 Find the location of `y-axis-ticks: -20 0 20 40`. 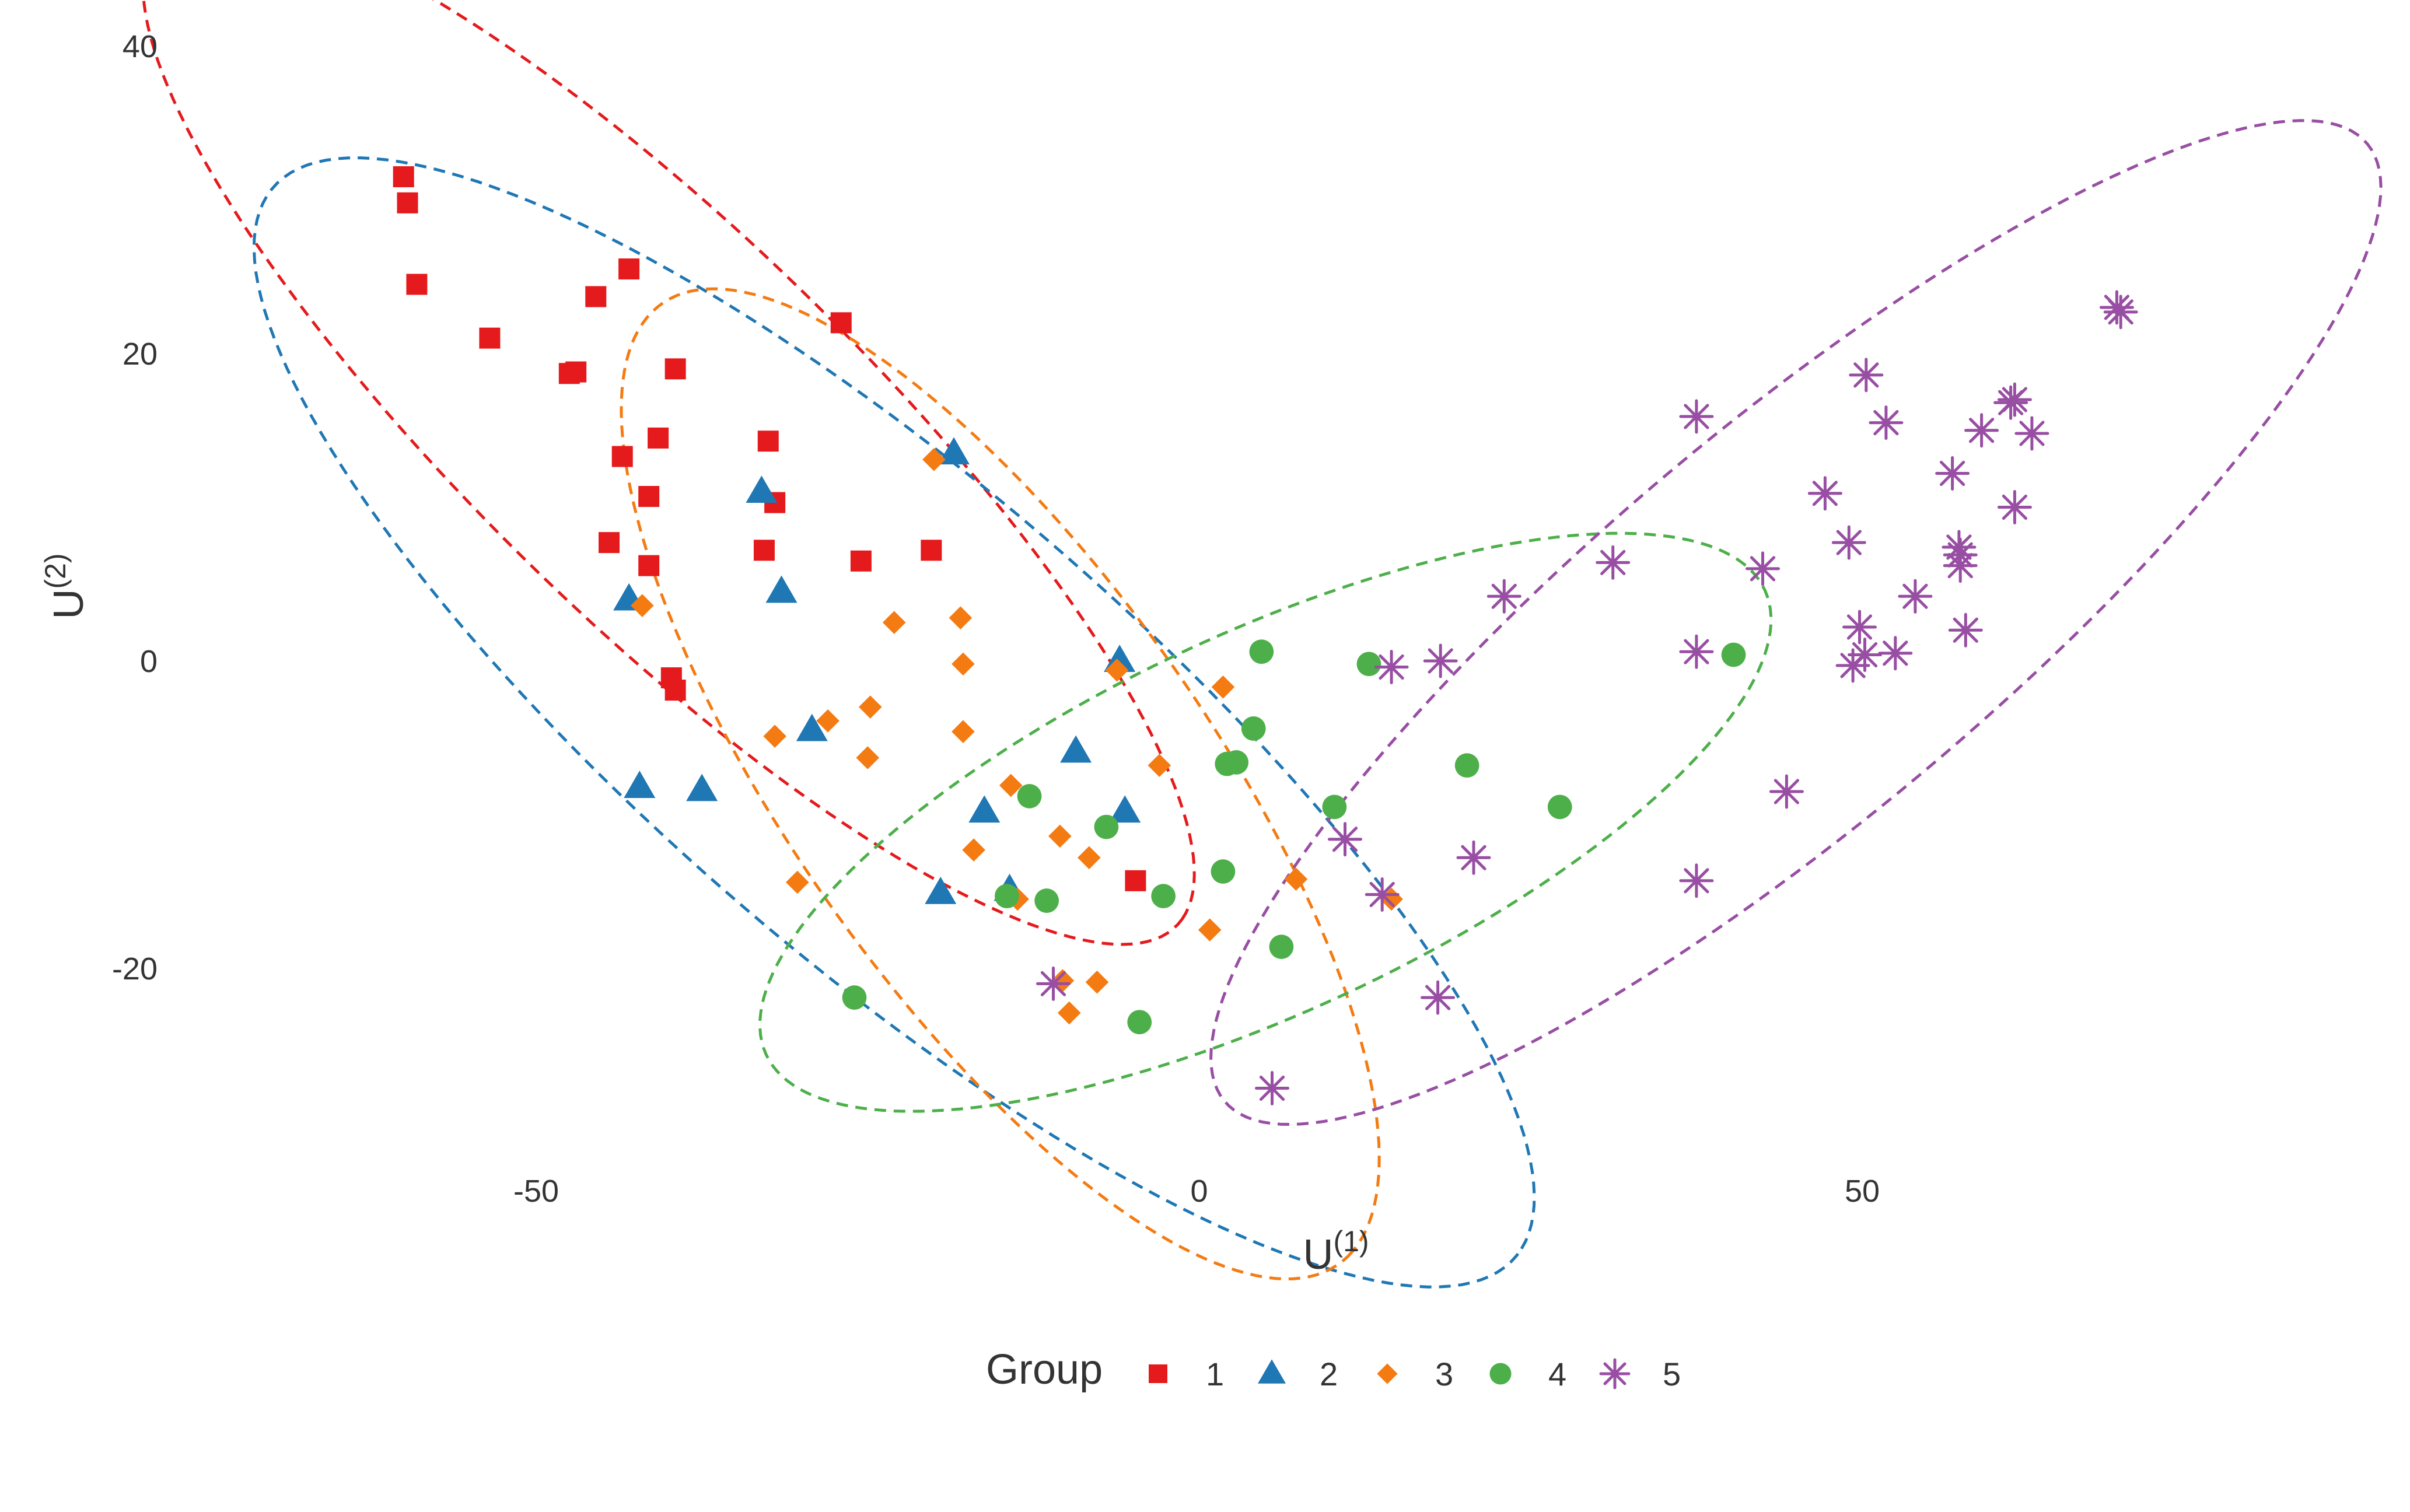

y-axis-ticks: -20 0 20 40 is located at coordinates (135, 508).